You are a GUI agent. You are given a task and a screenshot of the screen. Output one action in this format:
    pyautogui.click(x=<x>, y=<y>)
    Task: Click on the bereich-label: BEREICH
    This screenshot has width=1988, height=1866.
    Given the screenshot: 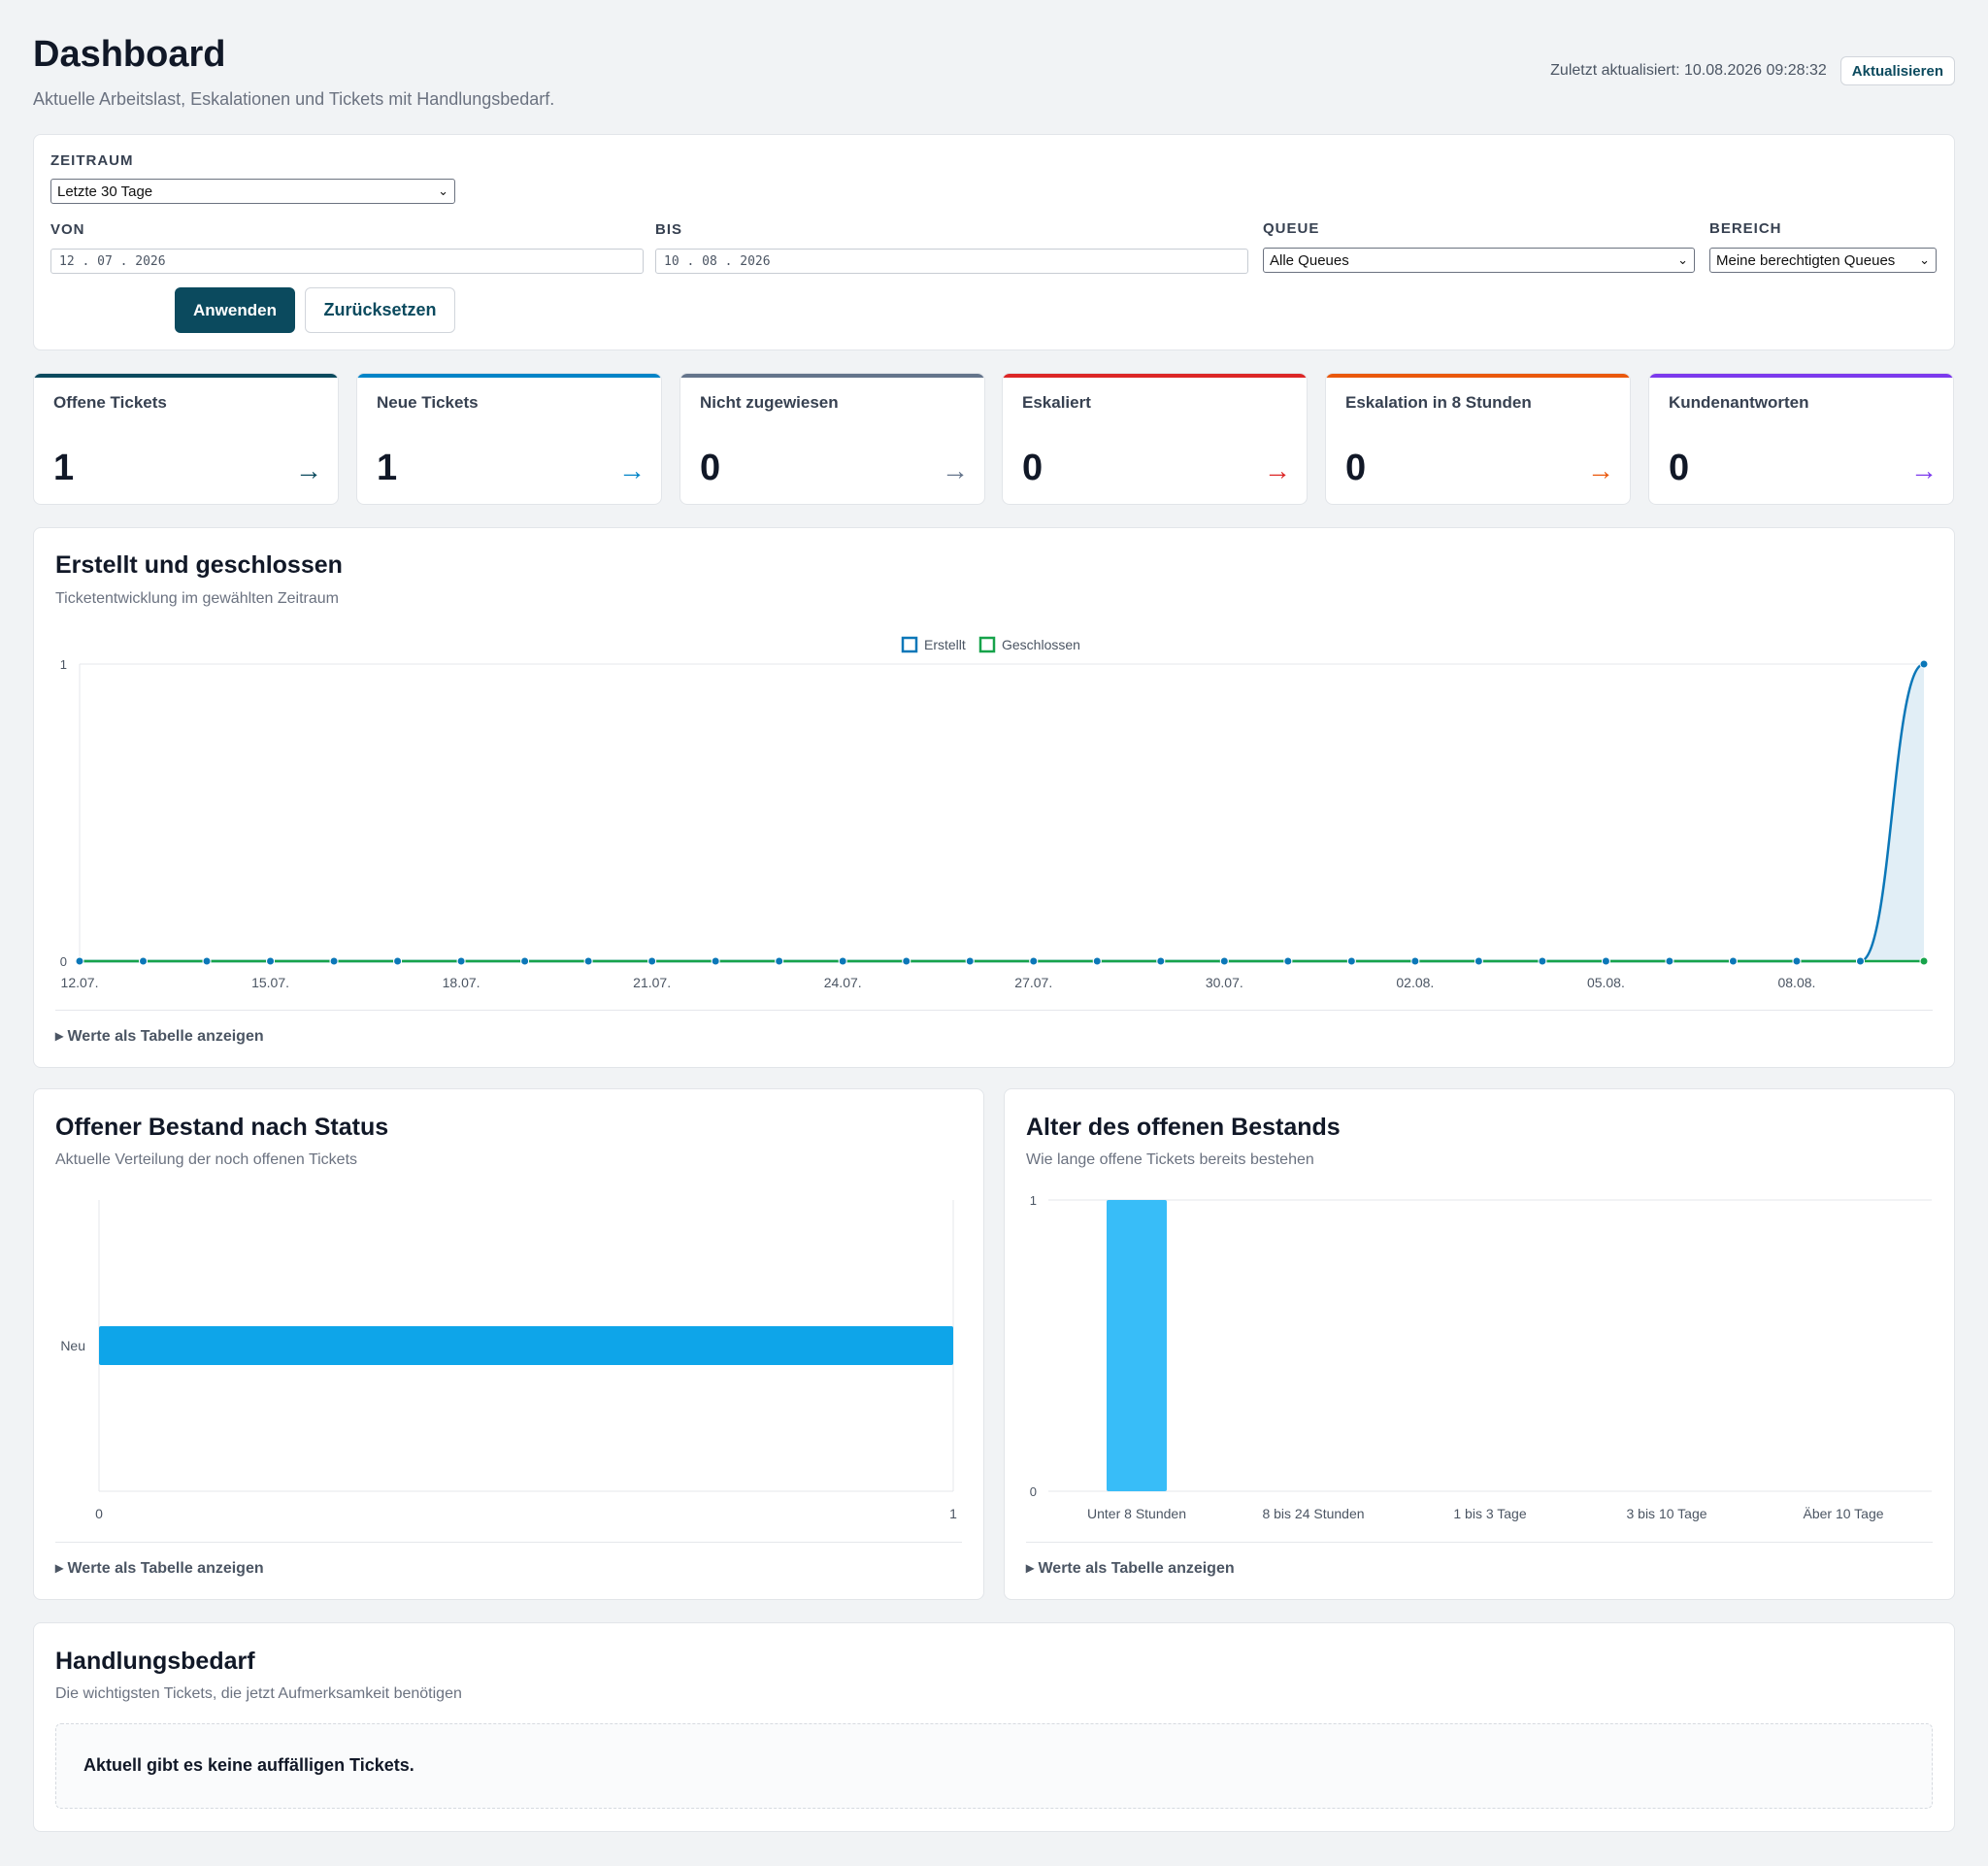 What is the action you would take?
    pyautogui.click(x=1746, y=229)
    